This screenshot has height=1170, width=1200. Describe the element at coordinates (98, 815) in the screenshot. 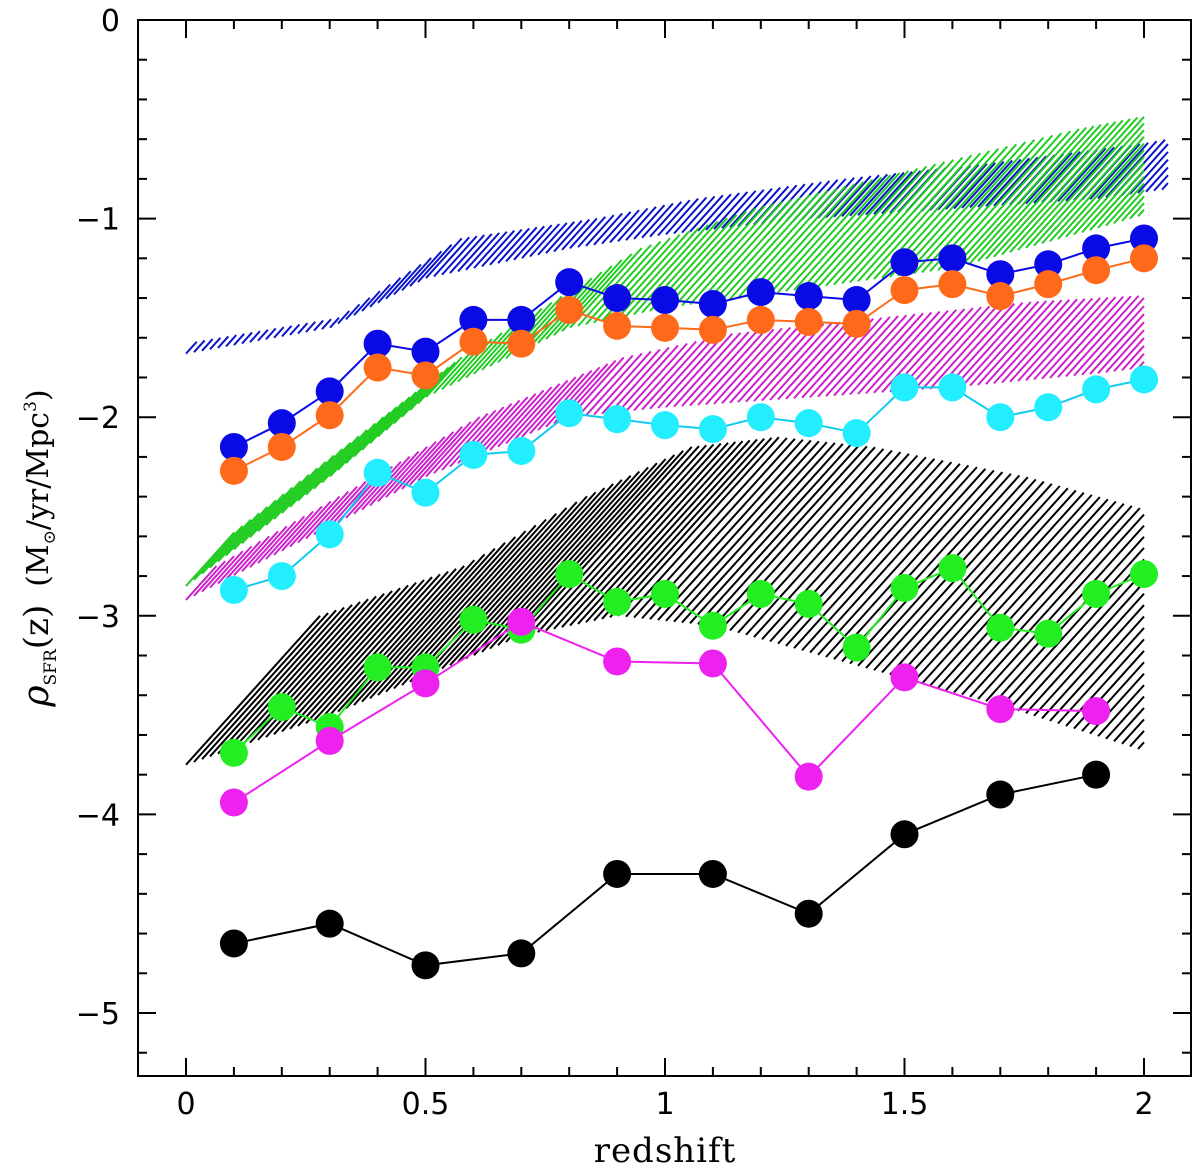

I see `y-tick-label: −4` at that location.